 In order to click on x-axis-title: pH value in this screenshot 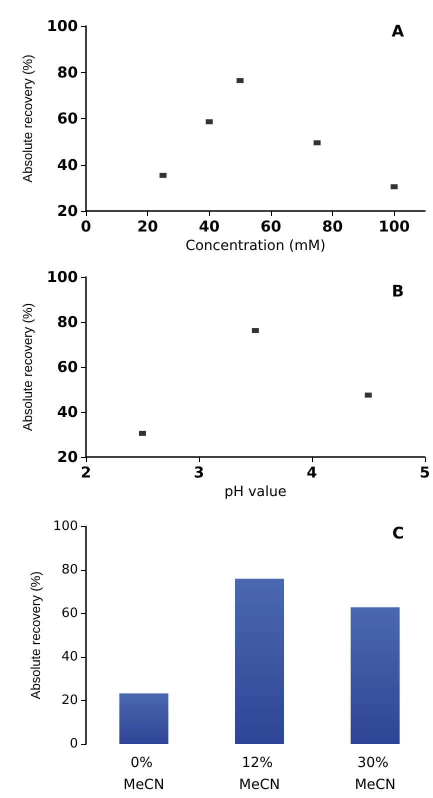, I will do `click(255, 492)`.